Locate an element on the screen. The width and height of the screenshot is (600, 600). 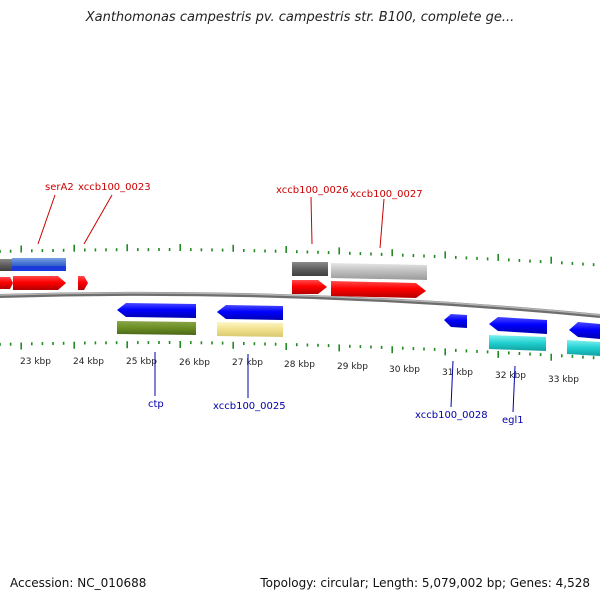
tick-label: 25 kbp is located at coordinates (141, 362).